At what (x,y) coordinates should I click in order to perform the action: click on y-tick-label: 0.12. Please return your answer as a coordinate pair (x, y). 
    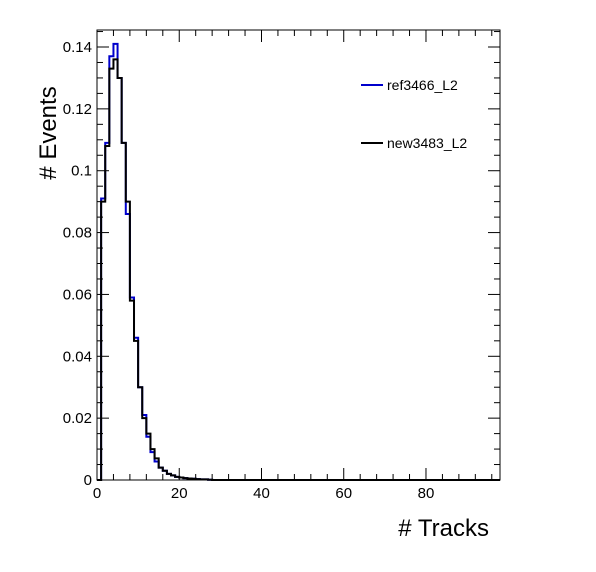
    Looking at the image, I should click on (77, 109).